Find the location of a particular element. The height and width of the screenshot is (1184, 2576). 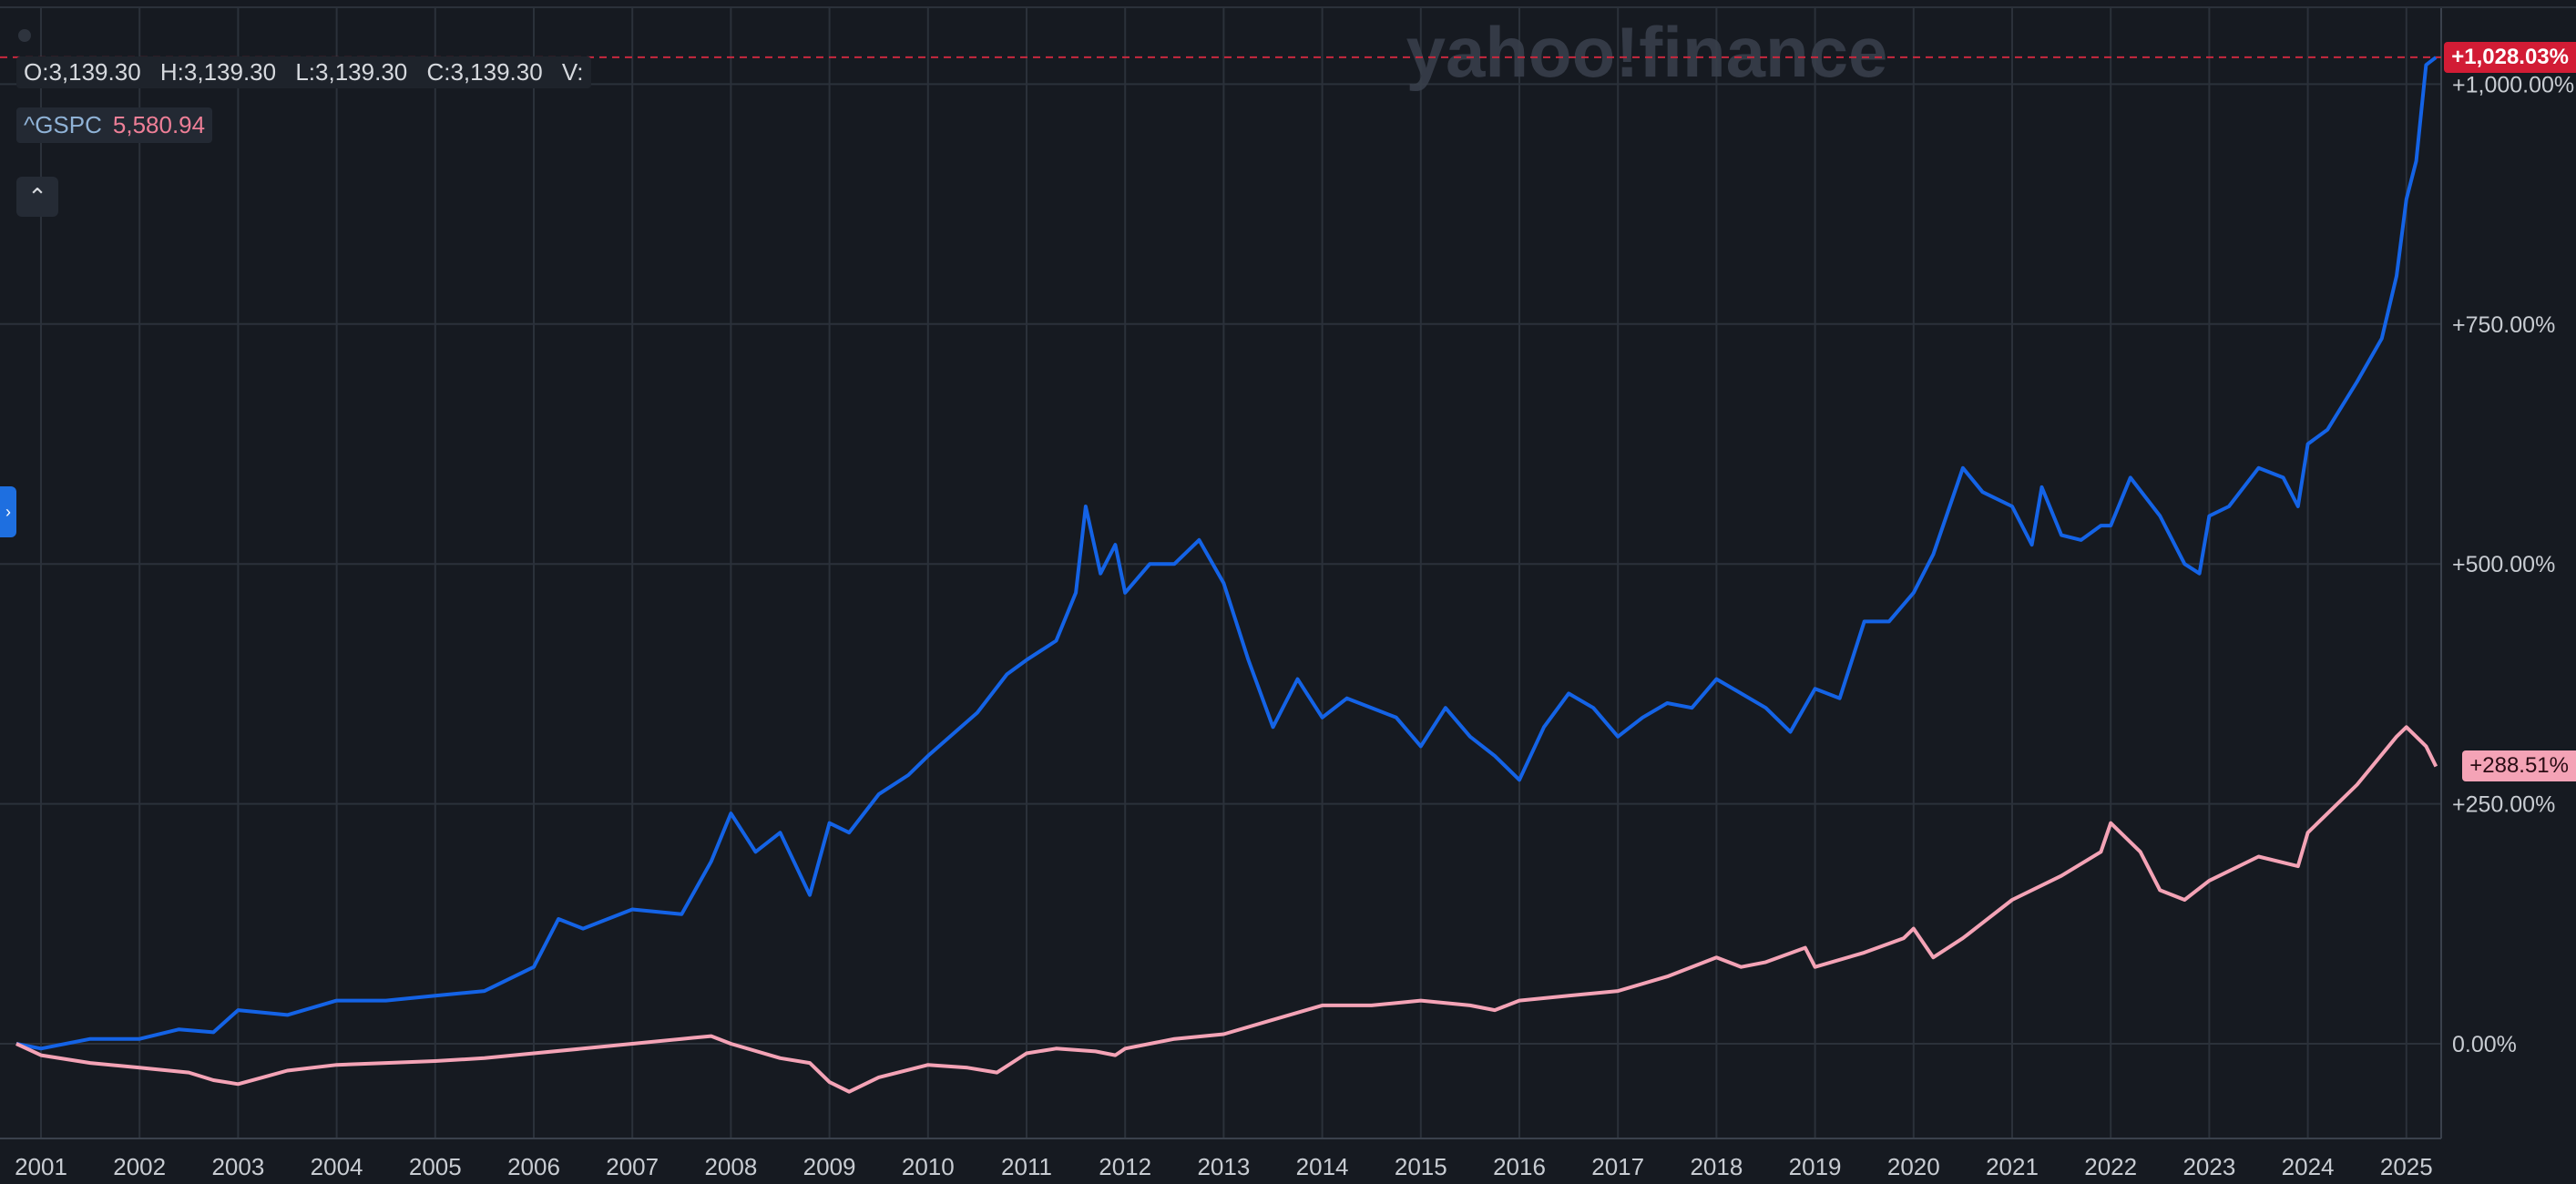

chevron-up-icon: ⌃ is located at coordinates (37, 196).